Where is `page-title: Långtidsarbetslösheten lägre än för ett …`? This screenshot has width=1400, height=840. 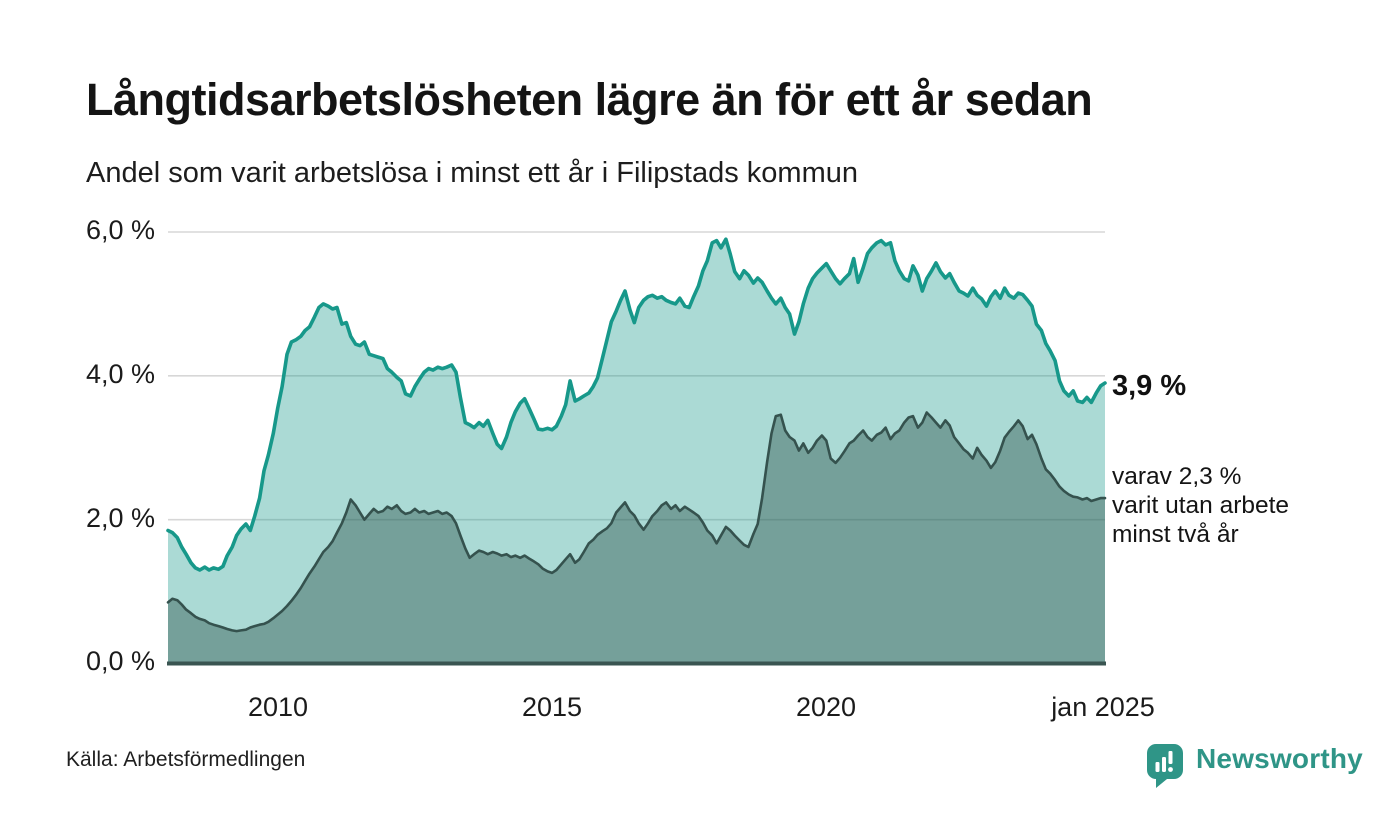
page-title: Långtidsarbetslösheten lägre än för ett … is located at coordinates (589, 99).